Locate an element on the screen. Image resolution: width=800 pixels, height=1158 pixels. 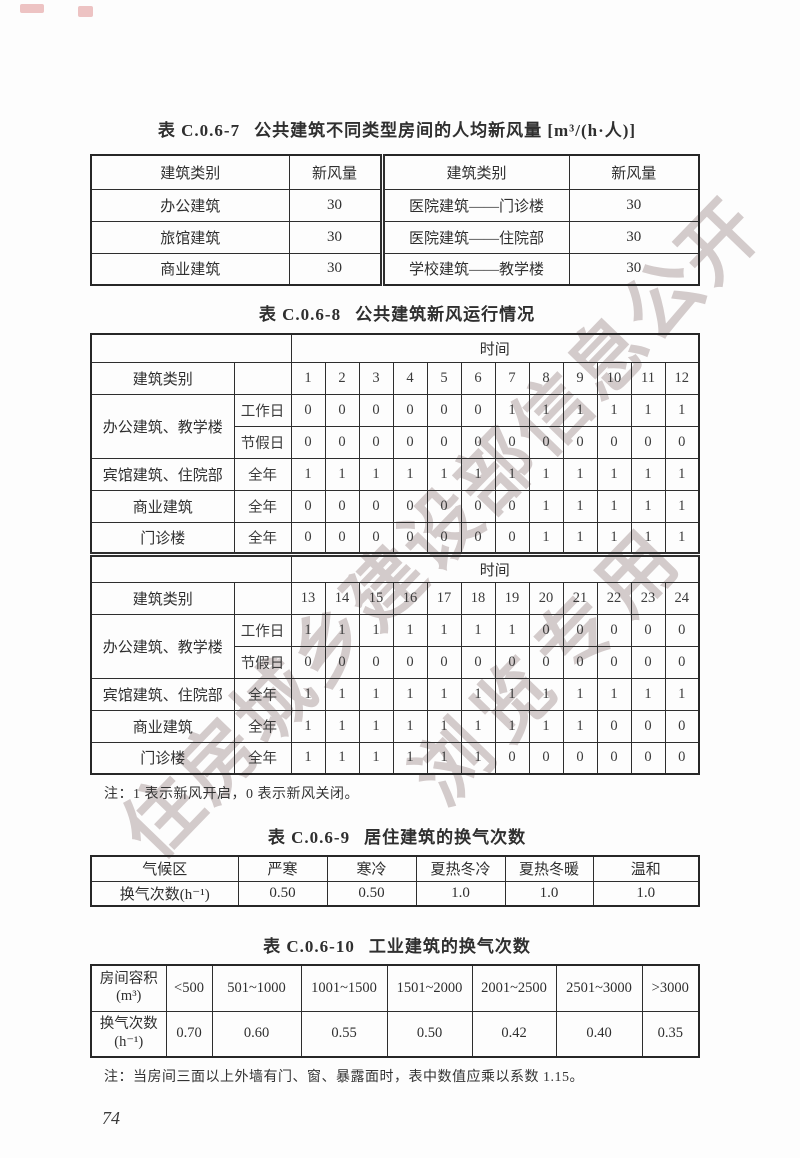
table8-hour-label: 19 is located at coordinates (512, 598).